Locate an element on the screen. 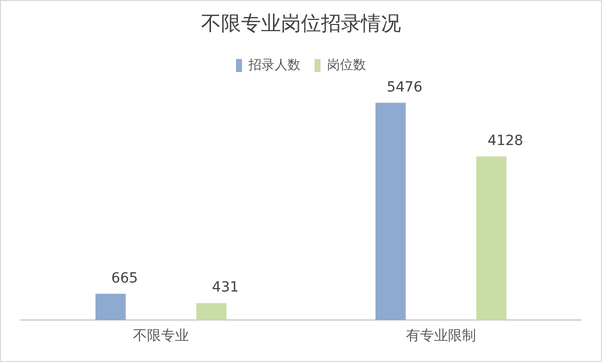  data-label: 665 is located at coordinates (124, 278).